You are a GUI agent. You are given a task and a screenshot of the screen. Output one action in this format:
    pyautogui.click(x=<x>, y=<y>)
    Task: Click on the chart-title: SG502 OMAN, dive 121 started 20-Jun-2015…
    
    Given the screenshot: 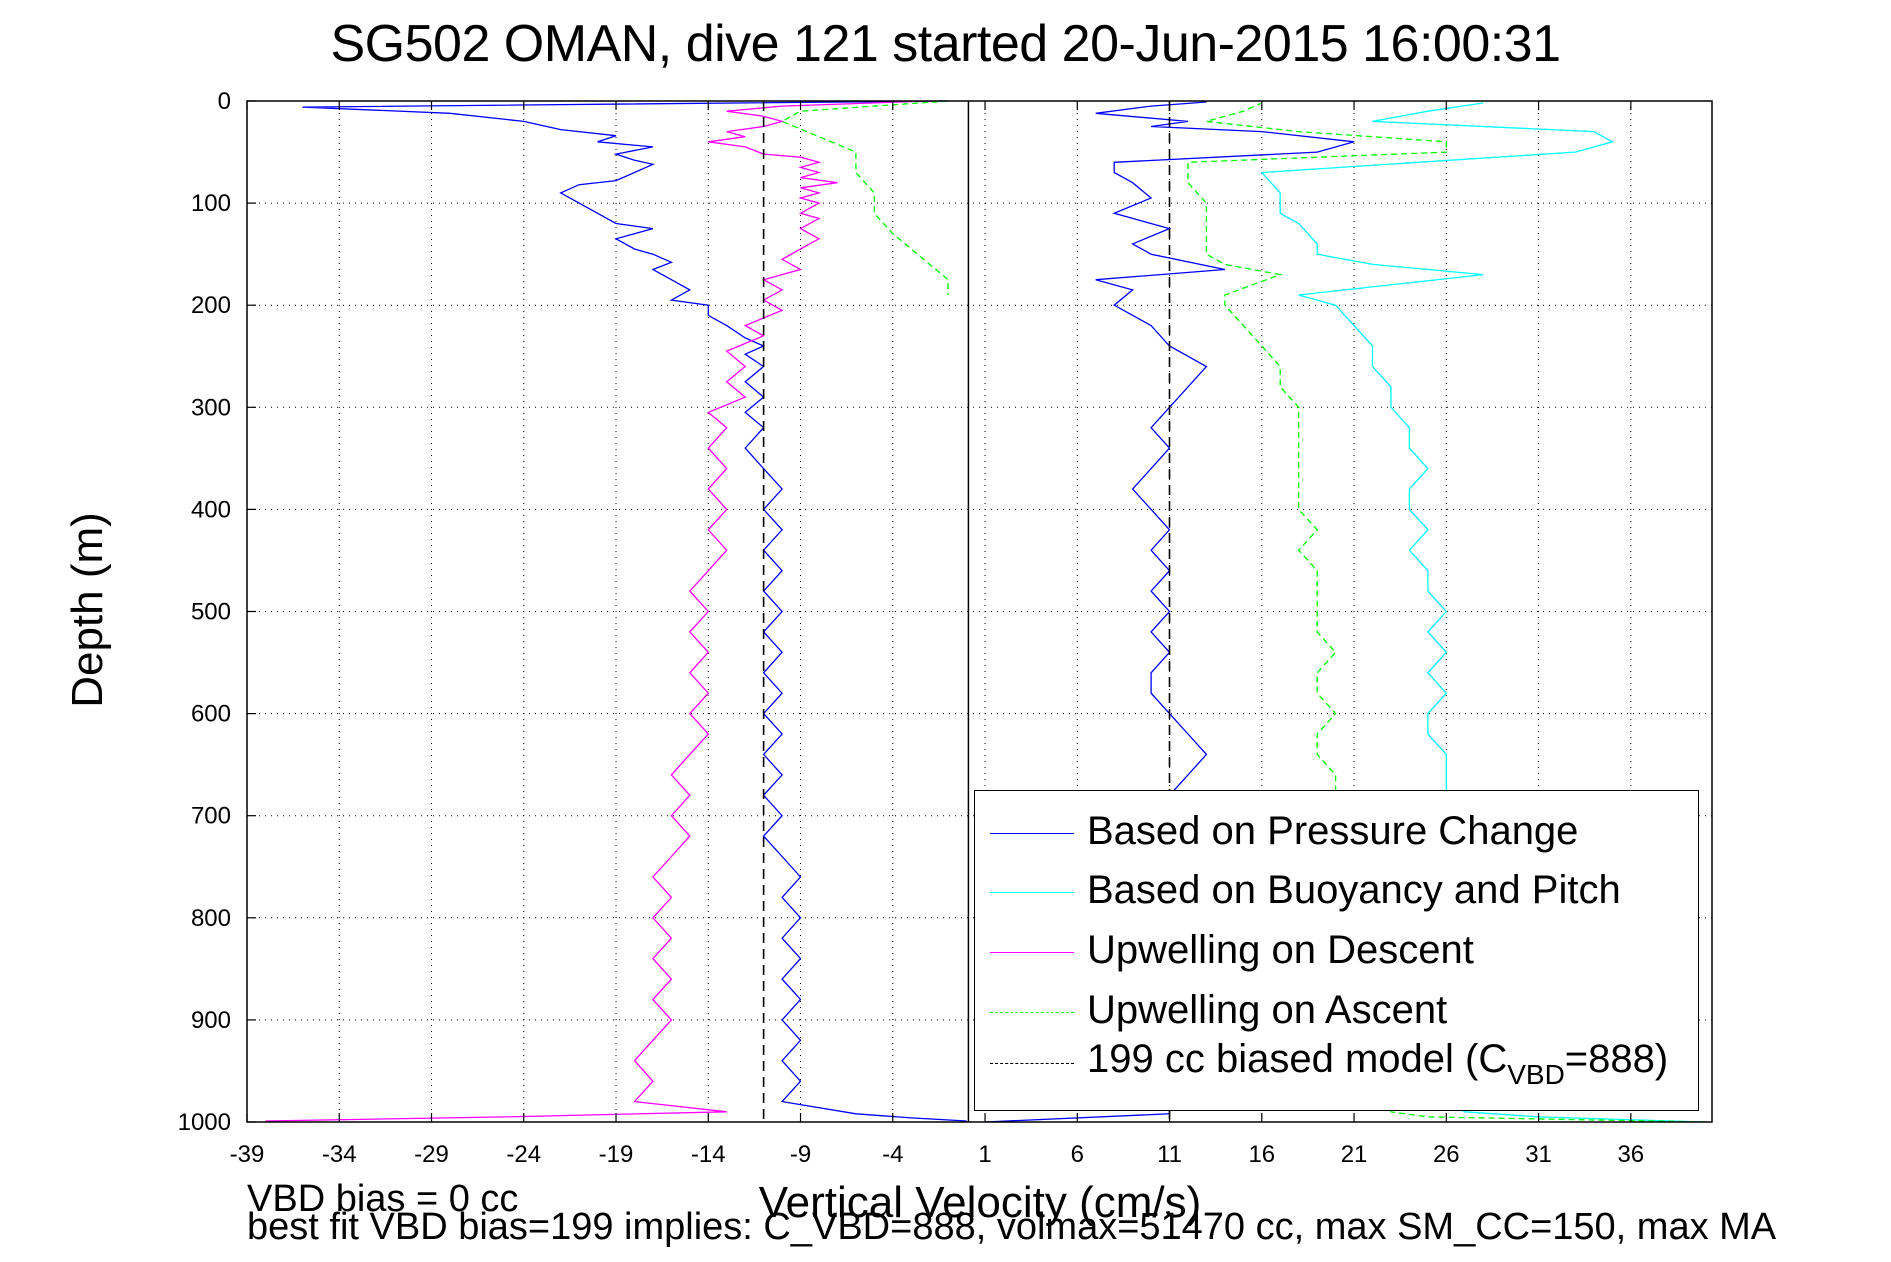 What is the action you would take?
    pyautogui.click(x=945, y=44)
    